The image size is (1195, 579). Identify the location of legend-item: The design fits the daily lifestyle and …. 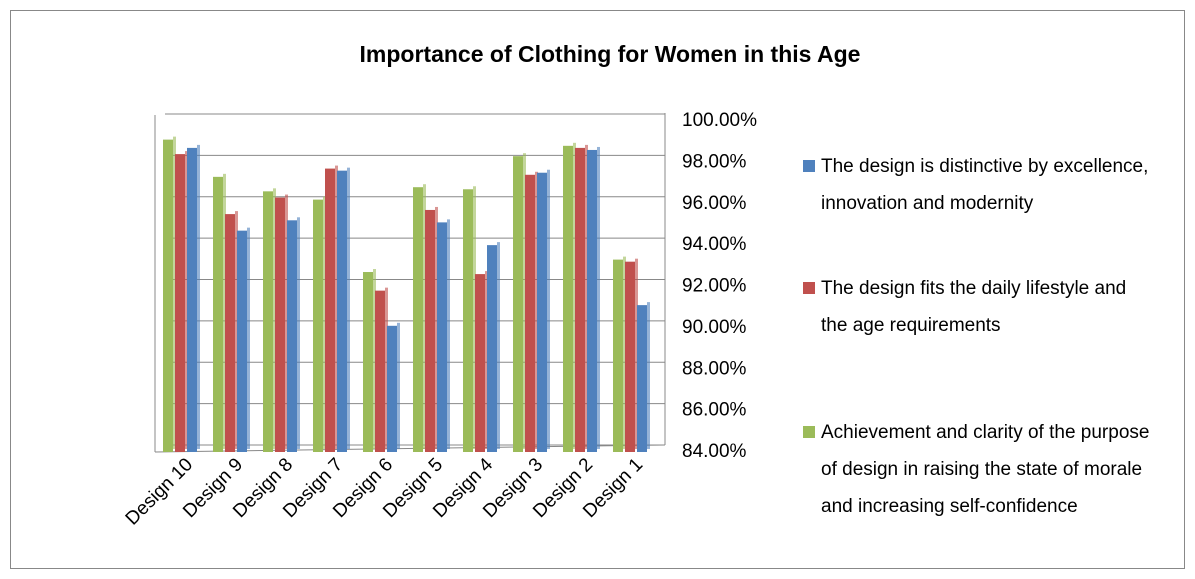
(978, 307).